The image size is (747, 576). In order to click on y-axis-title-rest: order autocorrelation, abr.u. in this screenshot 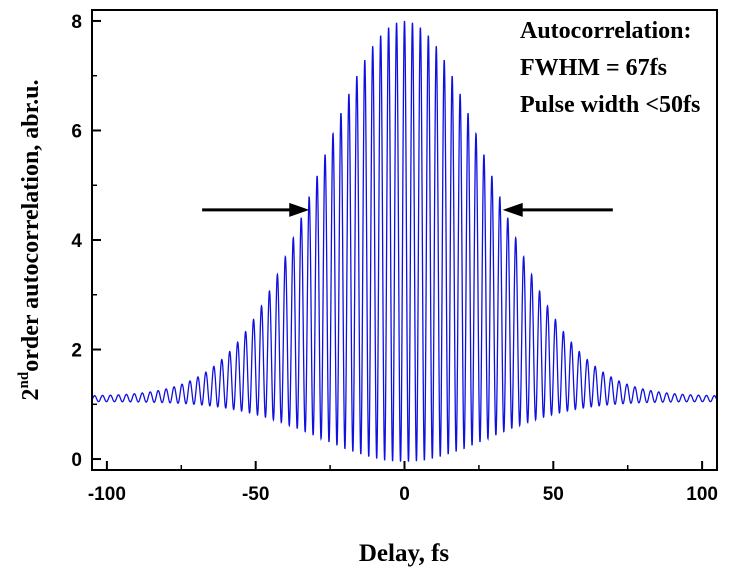, I will do `click(31, 226)`.